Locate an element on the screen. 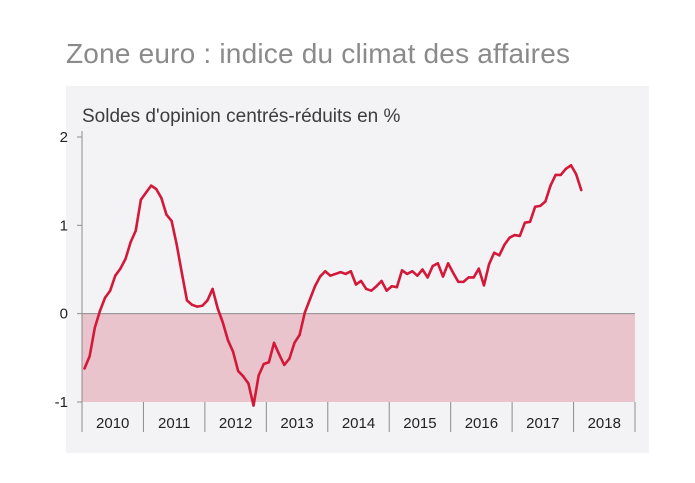  x-tick-label: 2011 is located at coordinates (174, 423).